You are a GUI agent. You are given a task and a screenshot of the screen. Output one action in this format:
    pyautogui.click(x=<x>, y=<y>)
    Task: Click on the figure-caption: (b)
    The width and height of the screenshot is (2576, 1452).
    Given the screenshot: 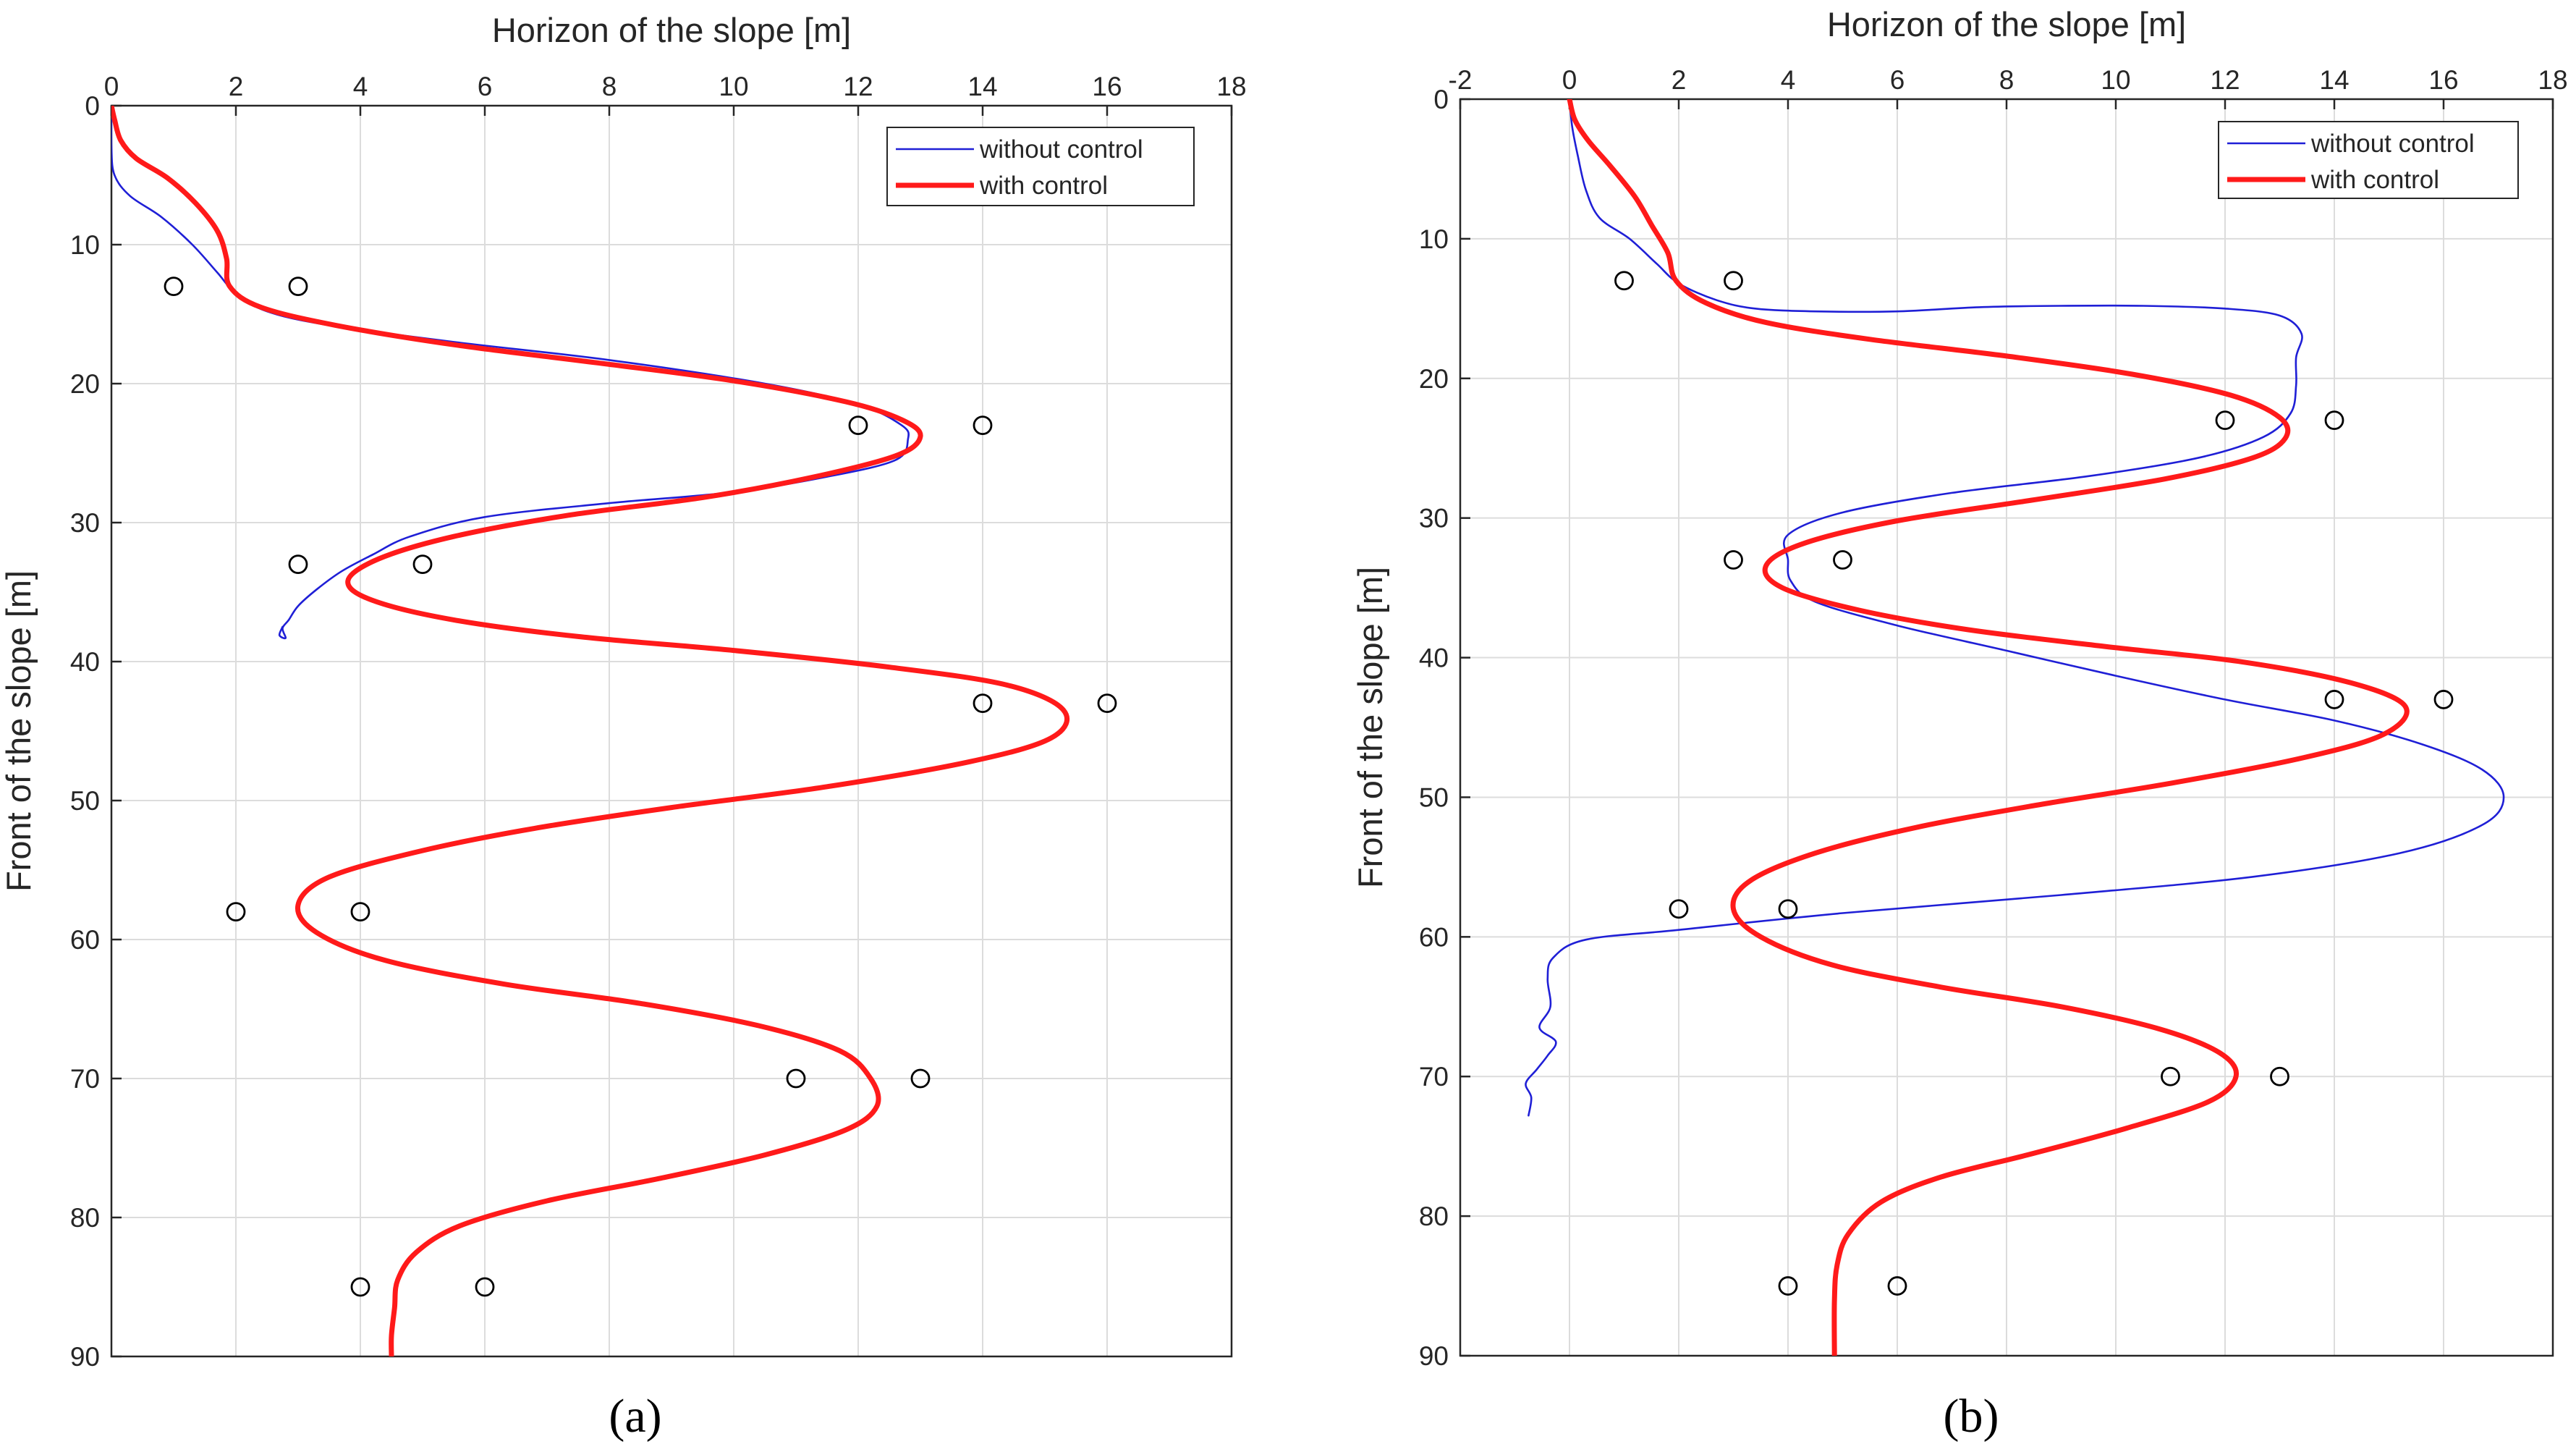 What is the action you would take?
    pyautogui.click(x=1971, y=1416)
    